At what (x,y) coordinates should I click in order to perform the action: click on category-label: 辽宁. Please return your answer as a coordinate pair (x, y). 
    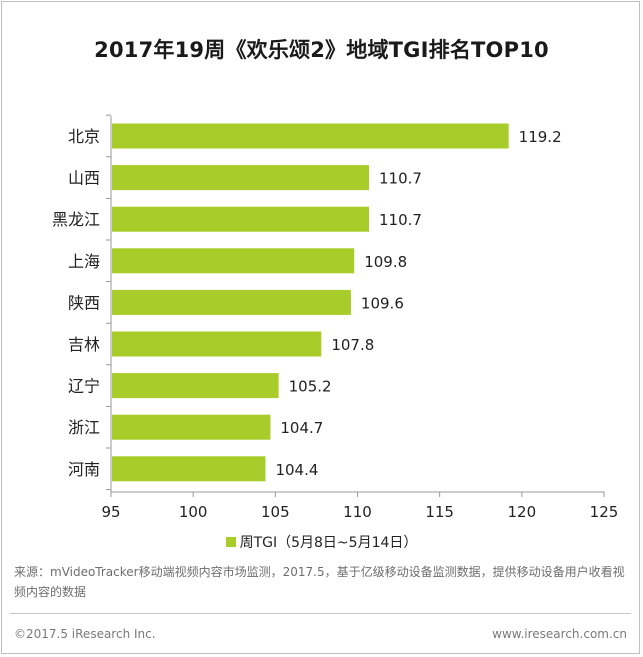
    Looking at the image, I should click on (84, 386).